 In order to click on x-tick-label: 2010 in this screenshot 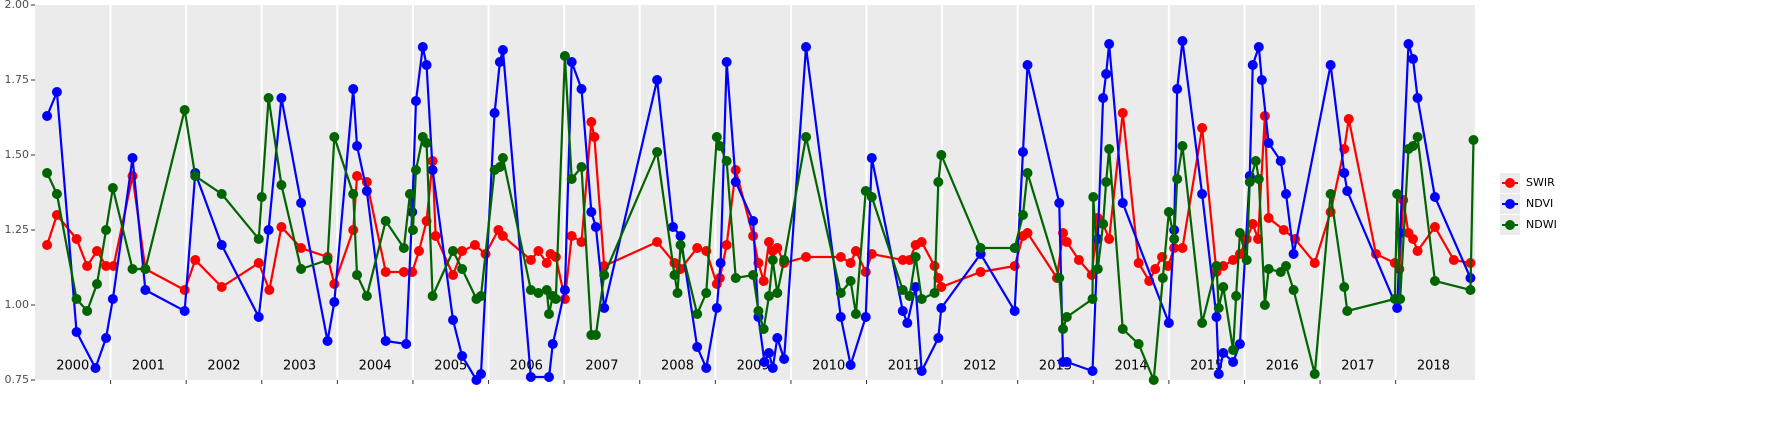, I will do `click(828, 366)`.